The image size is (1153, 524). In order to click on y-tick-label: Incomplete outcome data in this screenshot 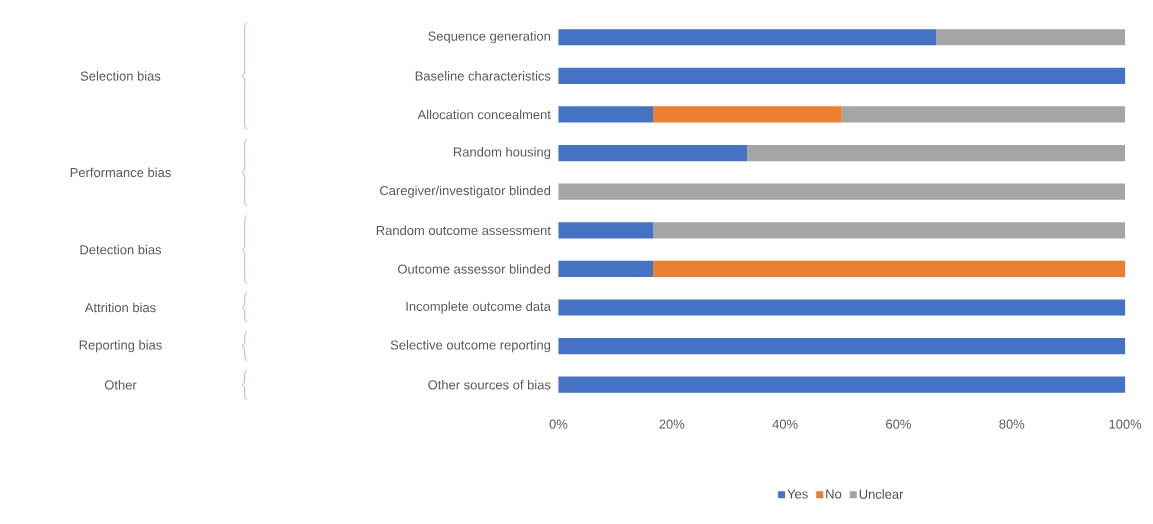, I will do `click(478, 307)`.